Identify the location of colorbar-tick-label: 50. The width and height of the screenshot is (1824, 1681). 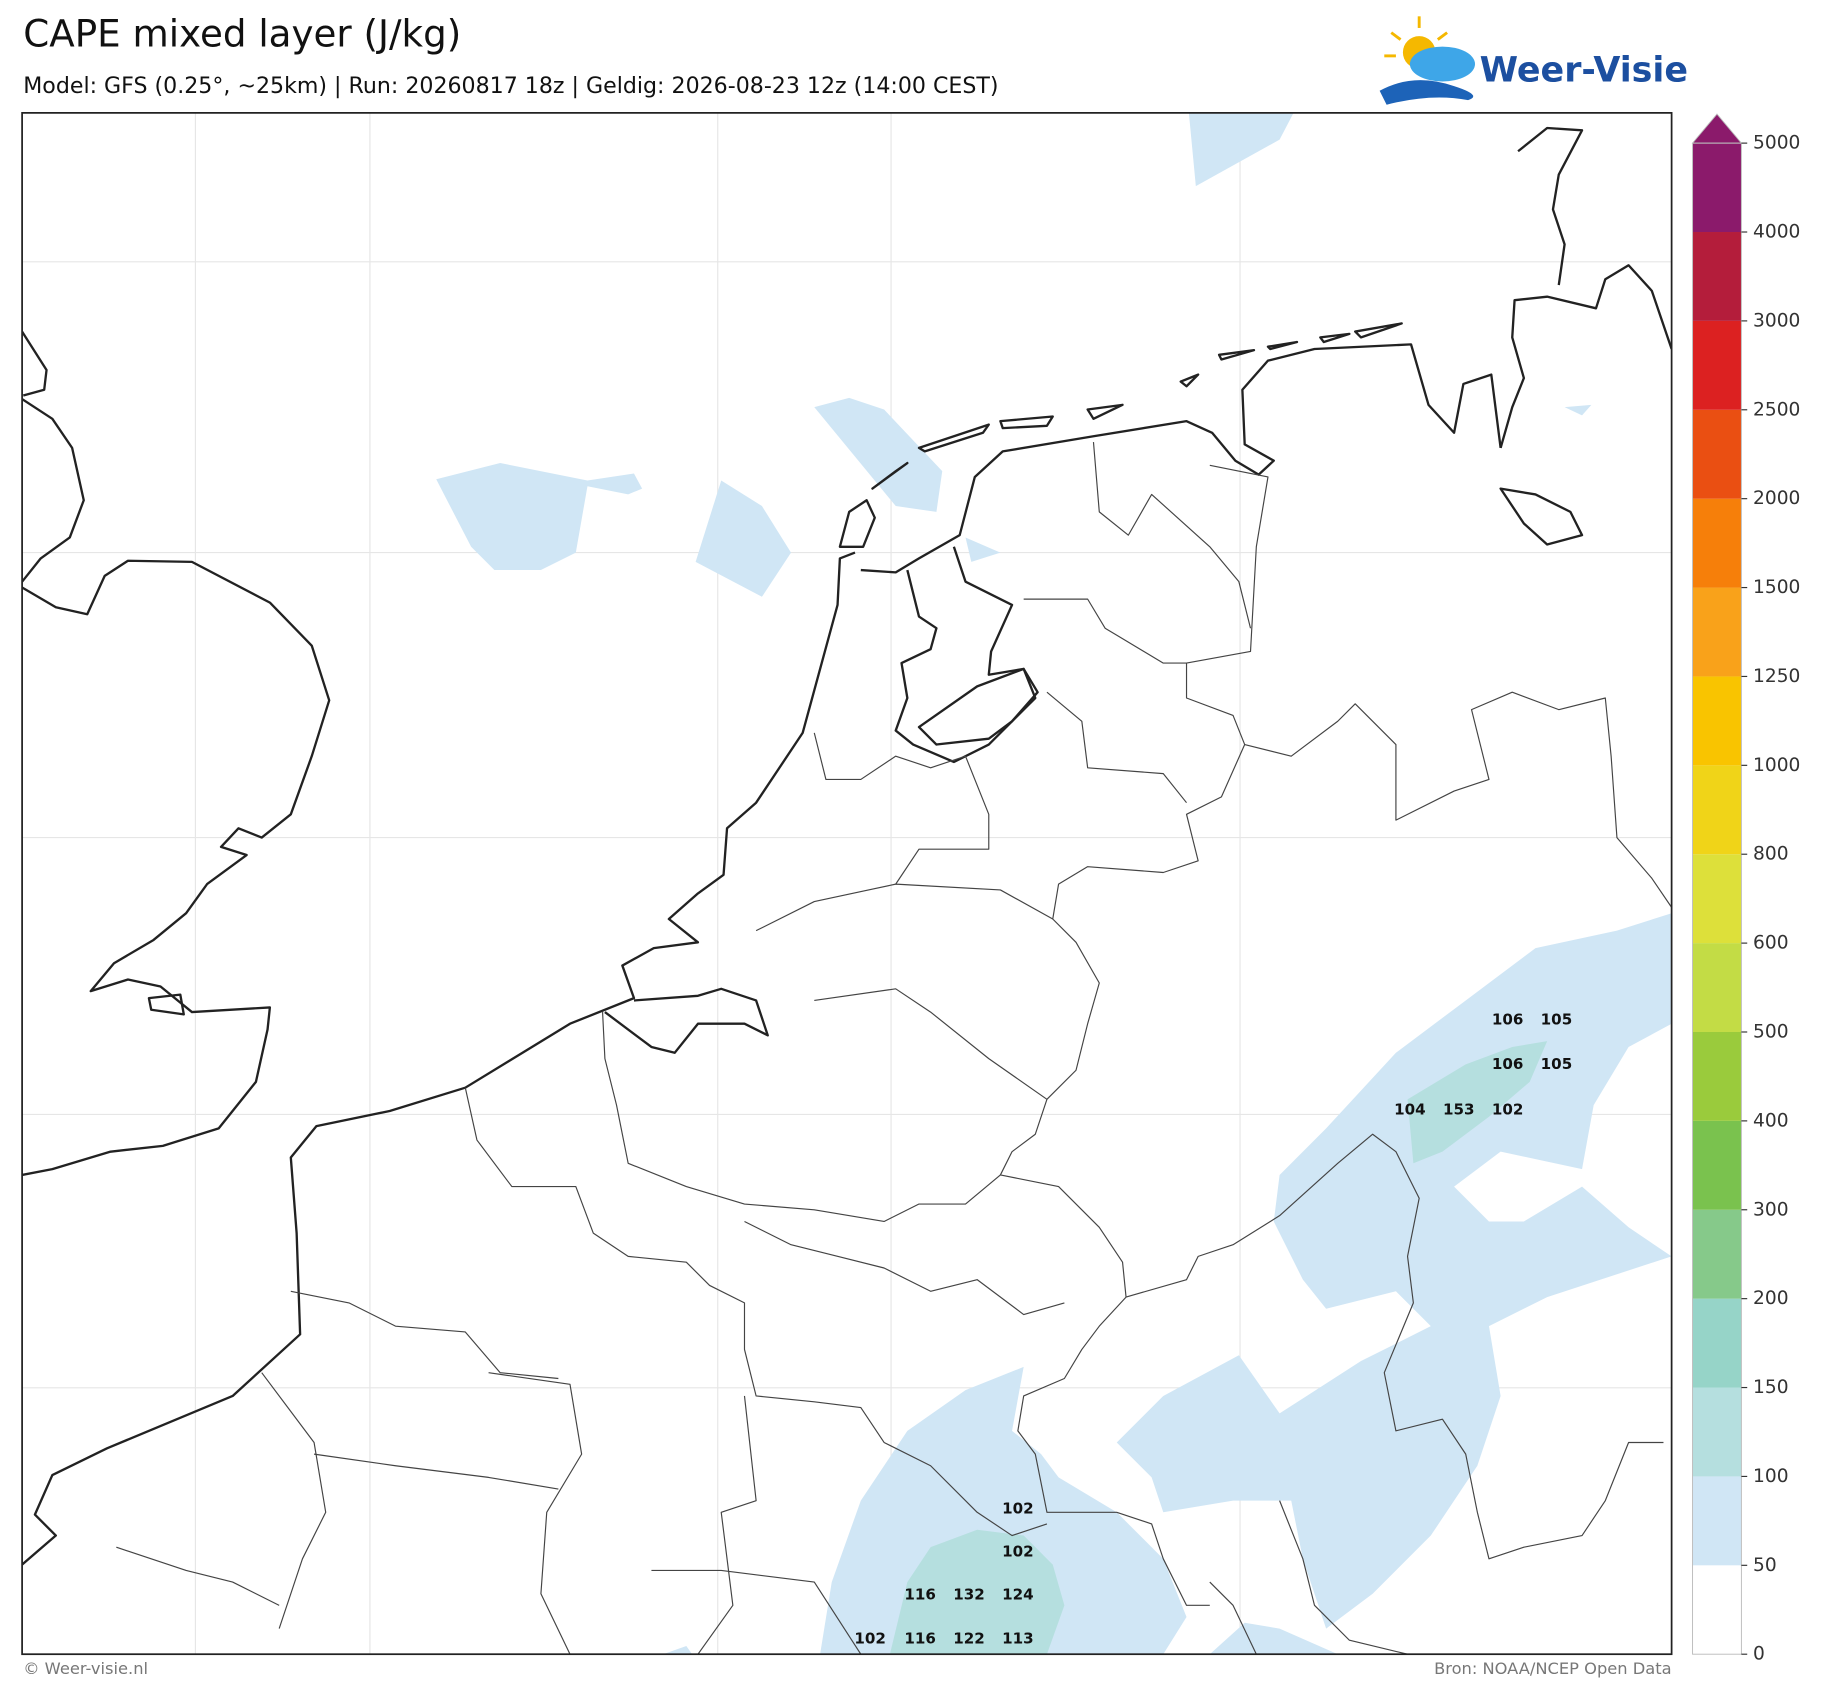
(1765, 1565).